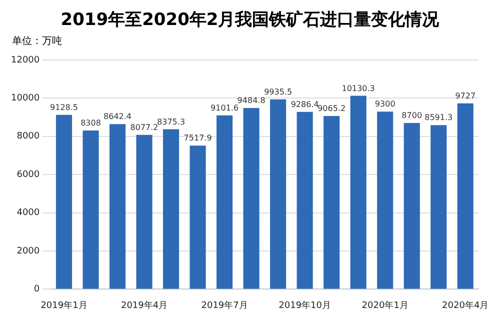 Image resolution: width=500 pixels, height=324 pixels. I want to click on data-label: 9484.8, so click(251, 101).